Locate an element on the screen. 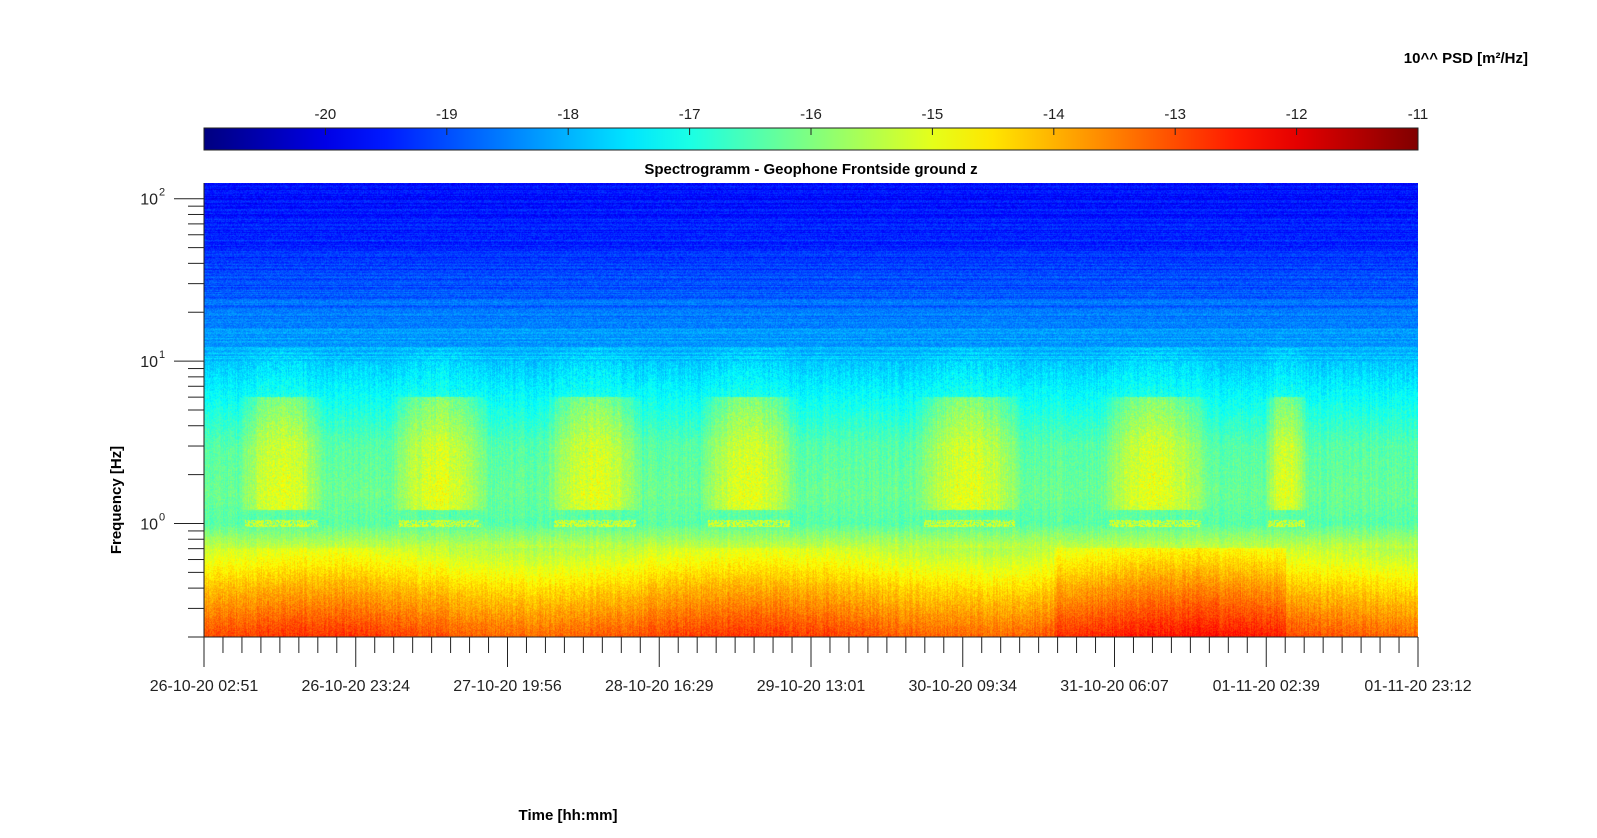  colorbar-tick-label: -17 is located at coordinates (690, 114).